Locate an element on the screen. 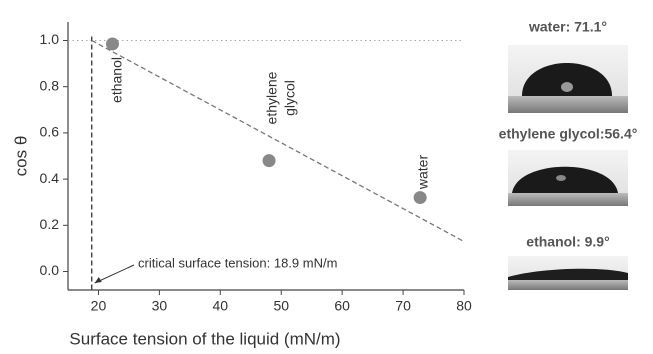  y-tick-label: 0.4 is located at coordinates (50, 178).